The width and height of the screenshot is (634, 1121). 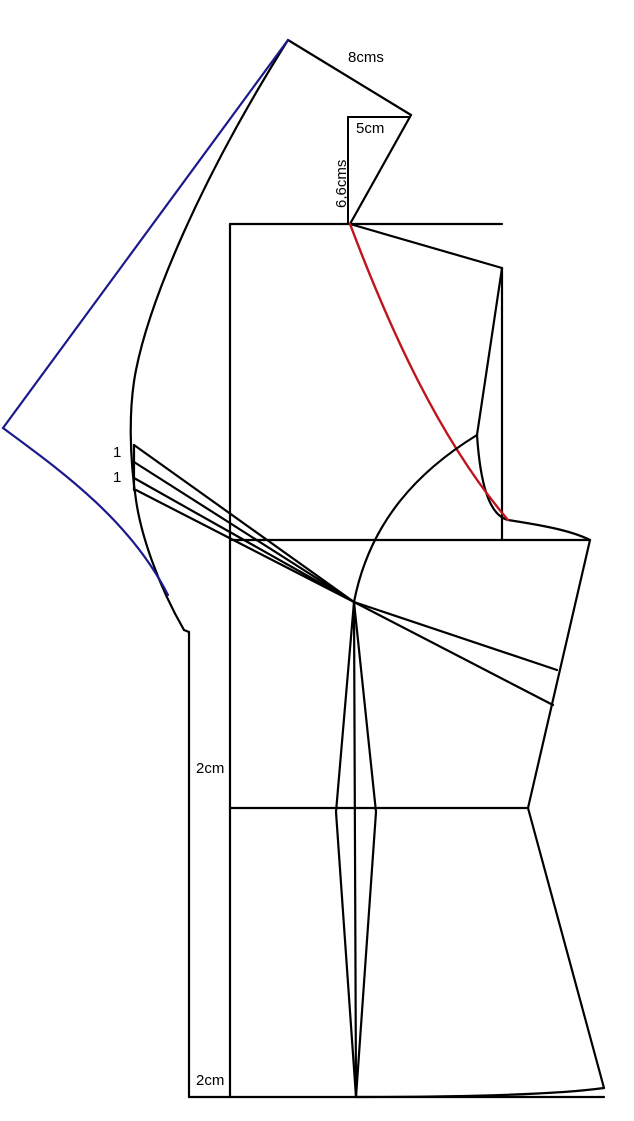 I want to click on label-6-6cms: 6,6cms, so click(x=341, y=184).